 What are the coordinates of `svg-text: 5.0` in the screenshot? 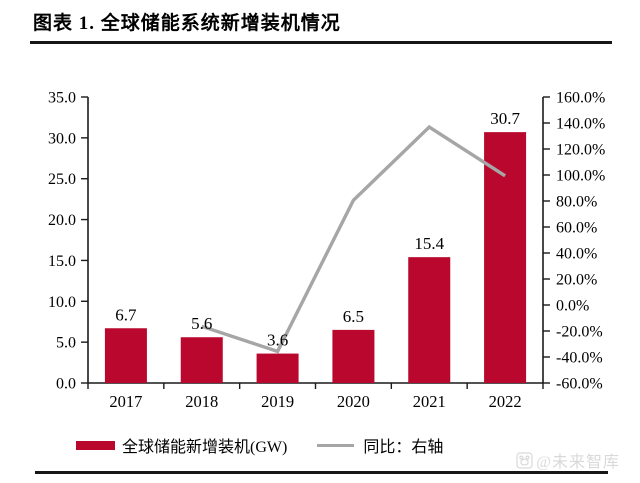 It's located at (66, 343).